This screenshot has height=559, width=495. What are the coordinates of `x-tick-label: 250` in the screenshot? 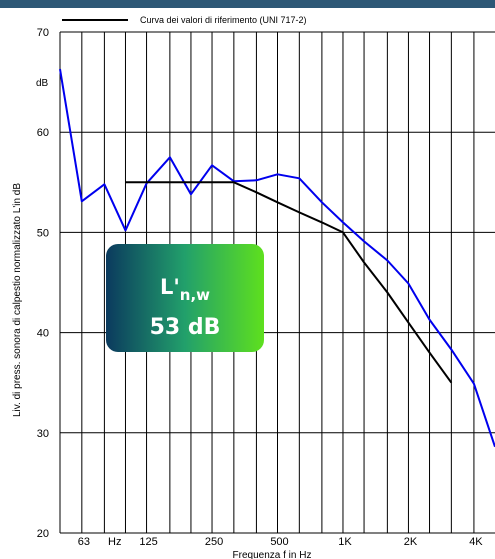 It's located at (214, 542).